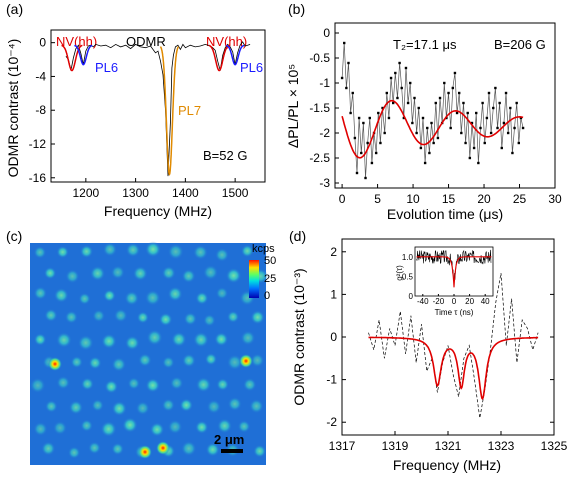 This screenshot has width=574, height=479. Describe the element at coordinates (229, 439) in the screenshot. I see `panel-c-scalebar-label: 2 μm` at that location.